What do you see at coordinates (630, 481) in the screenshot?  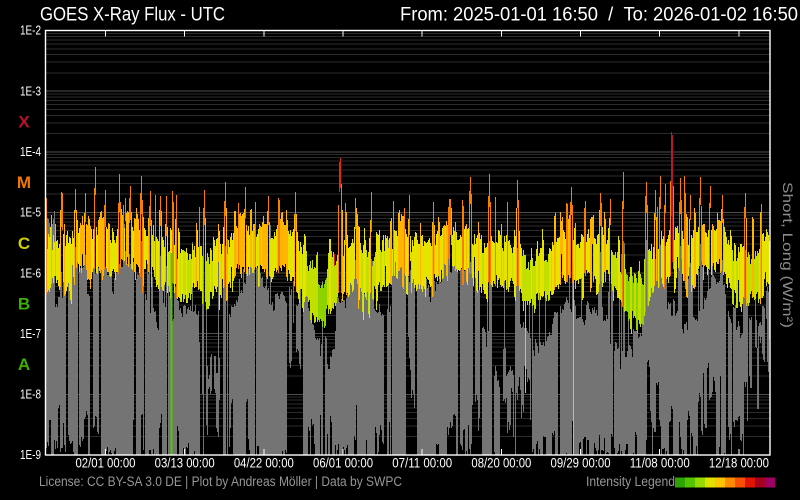 I see `svg-text: Intensity Legend` at bounding box center [630, 481].